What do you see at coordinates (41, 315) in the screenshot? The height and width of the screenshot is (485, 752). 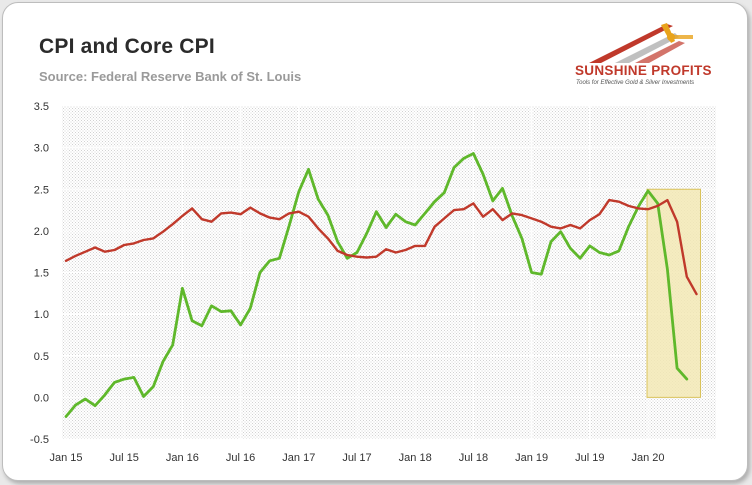 I see `y-tick-label: 1.0` at bounding box center [41, 315].